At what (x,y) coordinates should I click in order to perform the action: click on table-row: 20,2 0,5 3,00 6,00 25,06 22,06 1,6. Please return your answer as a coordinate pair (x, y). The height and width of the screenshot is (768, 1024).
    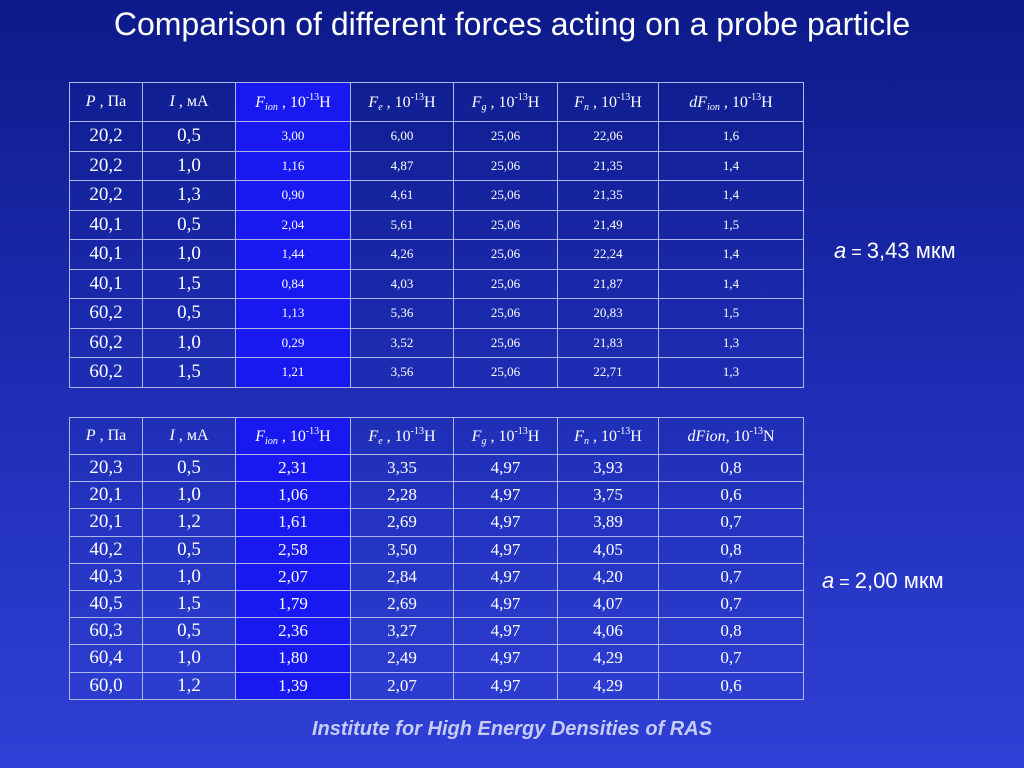
    Looking at the image, I should click on (436, 136).